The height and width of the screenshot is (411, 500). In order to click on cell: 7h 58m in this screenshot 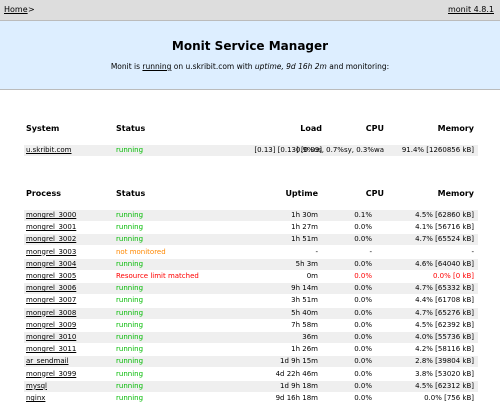, I will do `click(304, 324)`.